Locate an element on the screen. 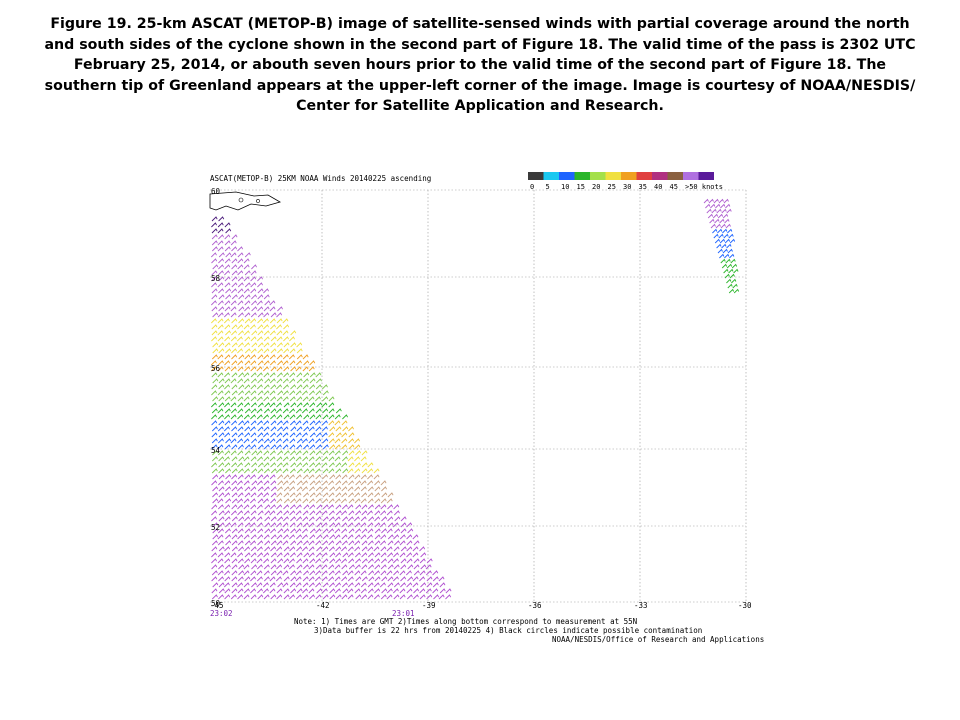 The image size is (960, 720). lat-label: 52 is located at coordinates (215, 527).